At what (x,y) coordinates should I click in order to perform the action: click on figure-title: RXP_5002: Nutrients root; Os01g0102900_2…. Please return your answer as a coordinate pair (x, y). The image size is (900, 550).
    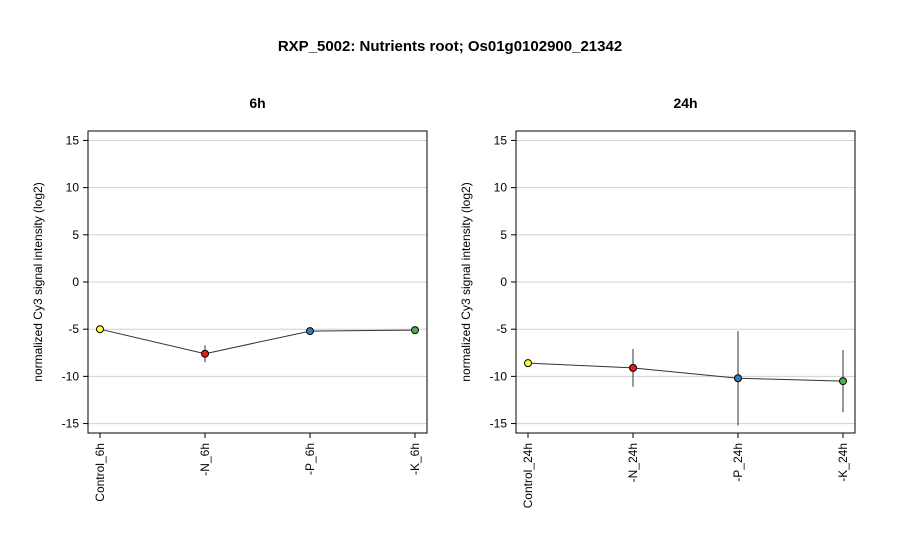
    Looking at the image, I should click on (450, 46).